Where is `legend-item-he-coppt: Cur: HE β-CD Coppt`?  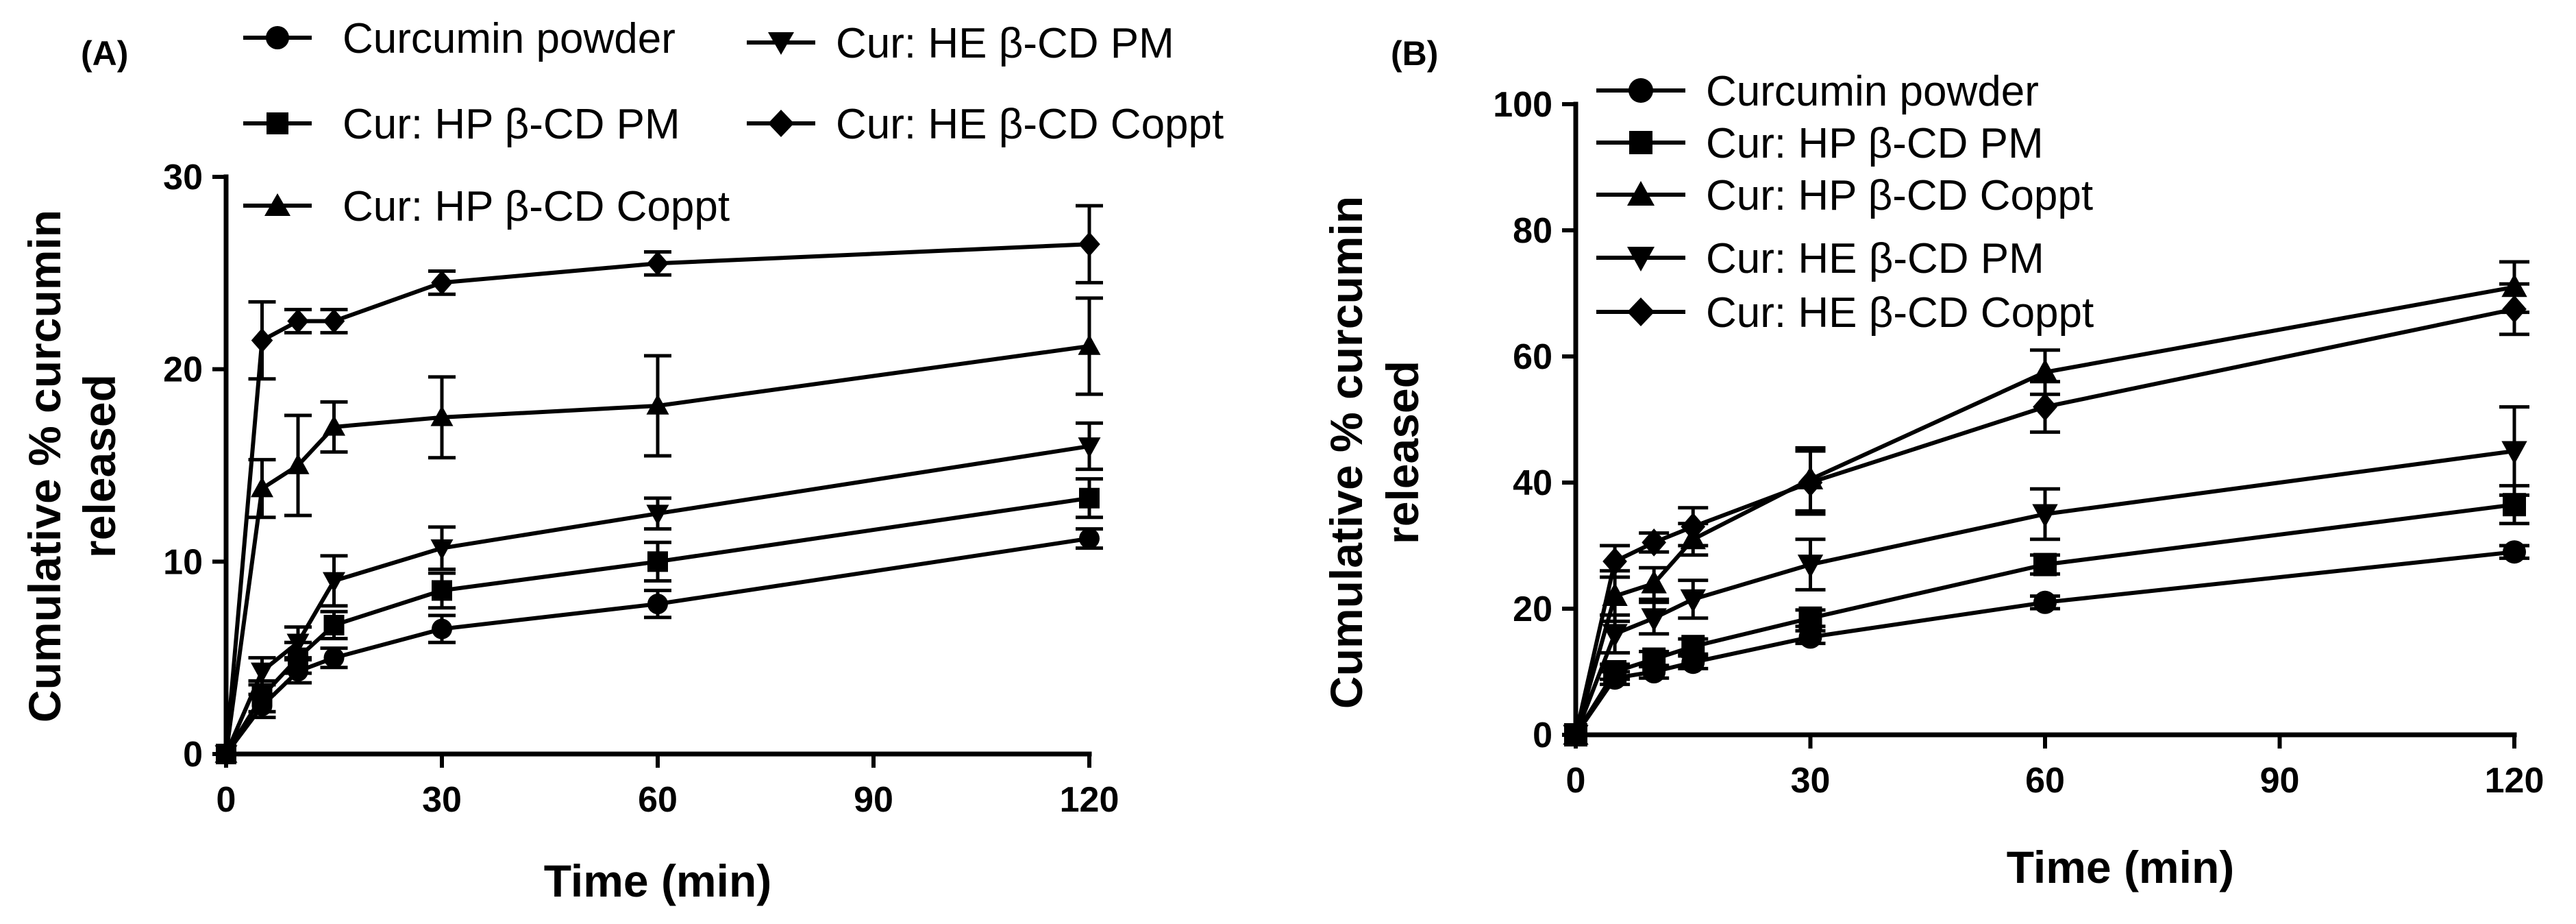
legend-item-he-coppt: Cur: HE β-CD Coppt is located at coordinates (1845, 313).